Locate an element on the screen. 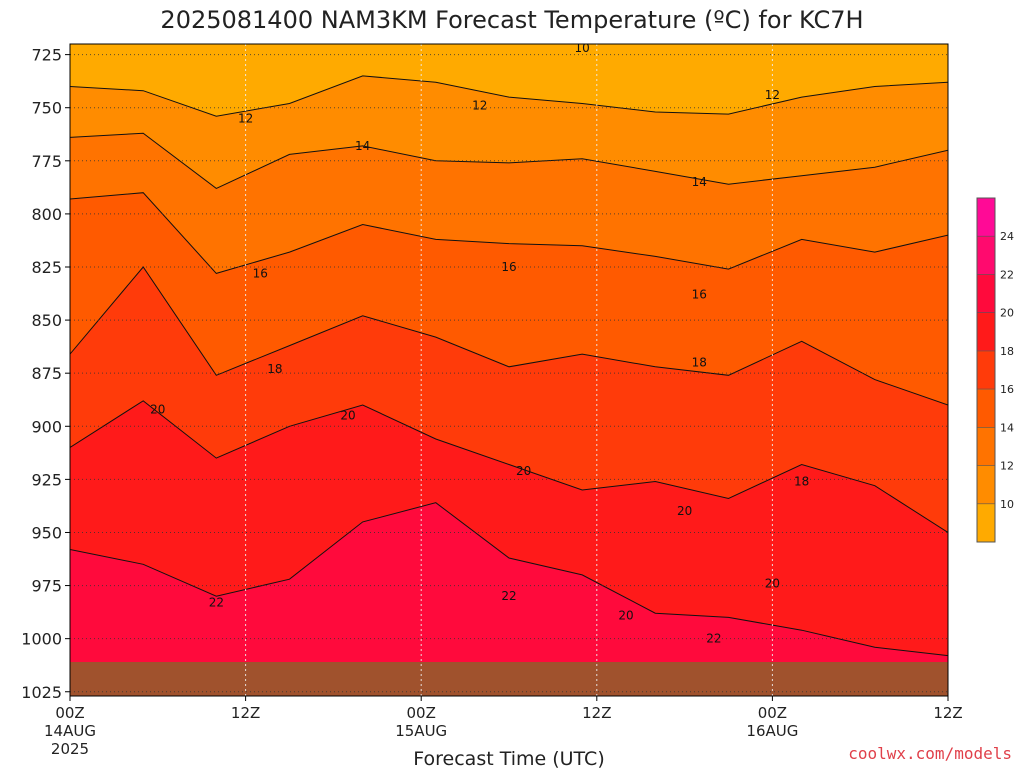 The image size is (1024, 768). y-tick-label: 750 is located at coordinates (46, 108).